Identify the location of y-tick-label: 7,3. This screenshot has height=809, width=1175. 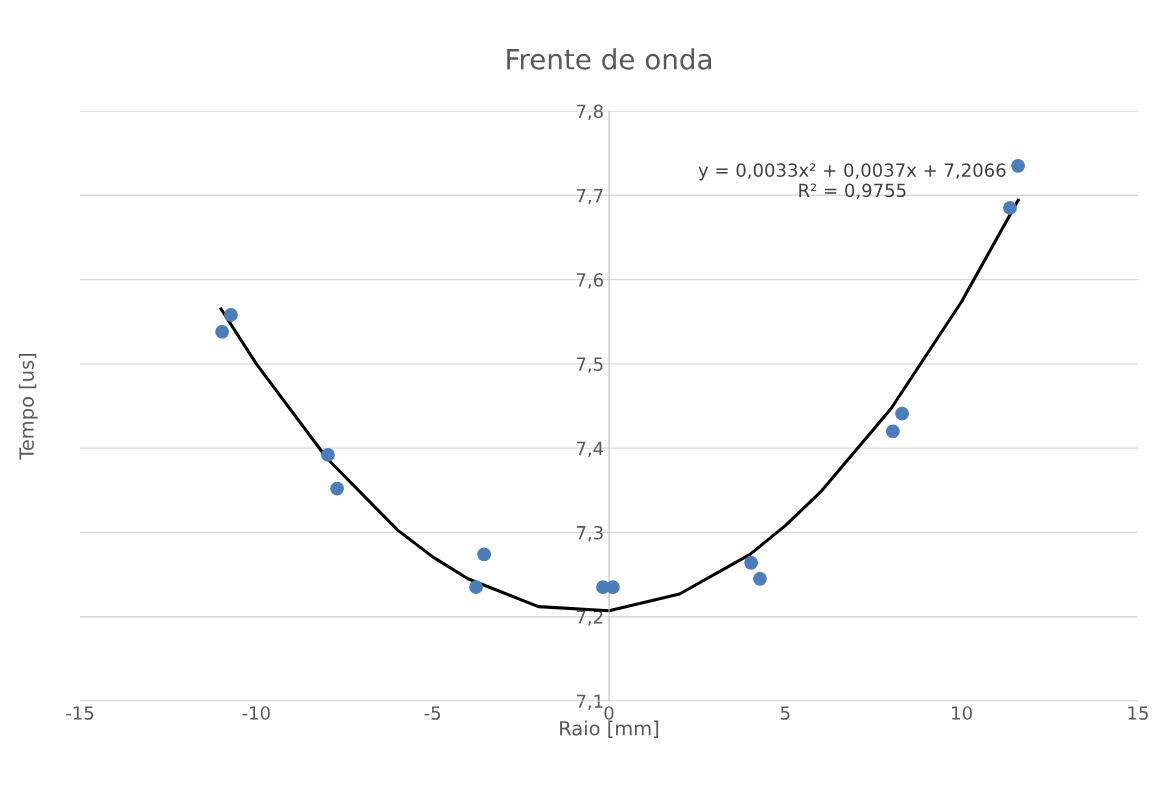
(589, 533).